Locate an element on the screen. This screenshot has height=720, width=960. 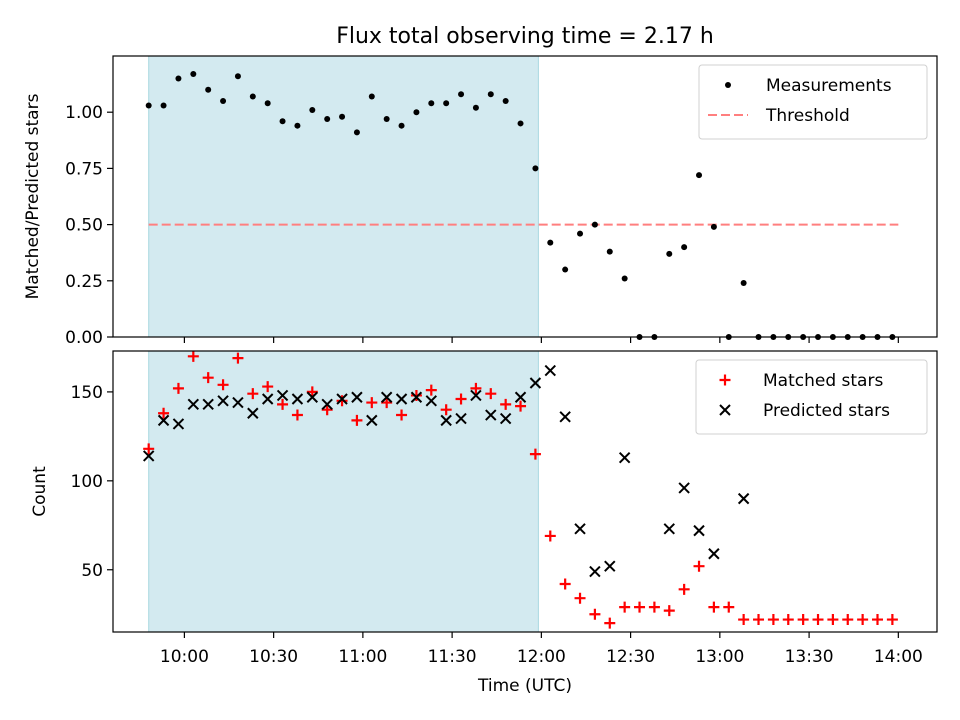
y-tick-label: 0.50 is located at coordinates (84, 226).